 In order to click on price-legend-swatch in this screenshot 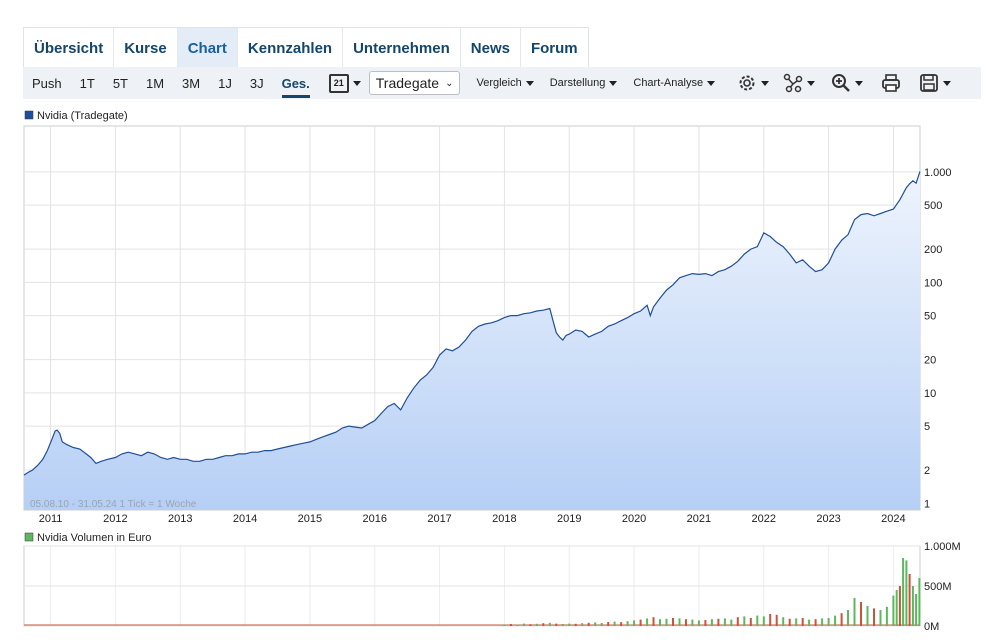, I will do `click(29, 115)`.